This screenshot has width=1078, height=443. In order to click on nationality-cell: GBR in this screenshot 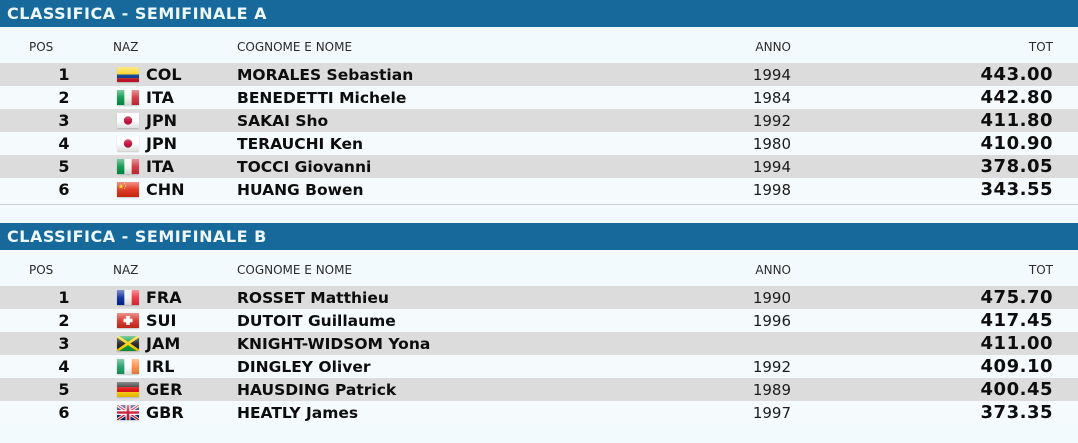, I will do `click(167, 412)`.